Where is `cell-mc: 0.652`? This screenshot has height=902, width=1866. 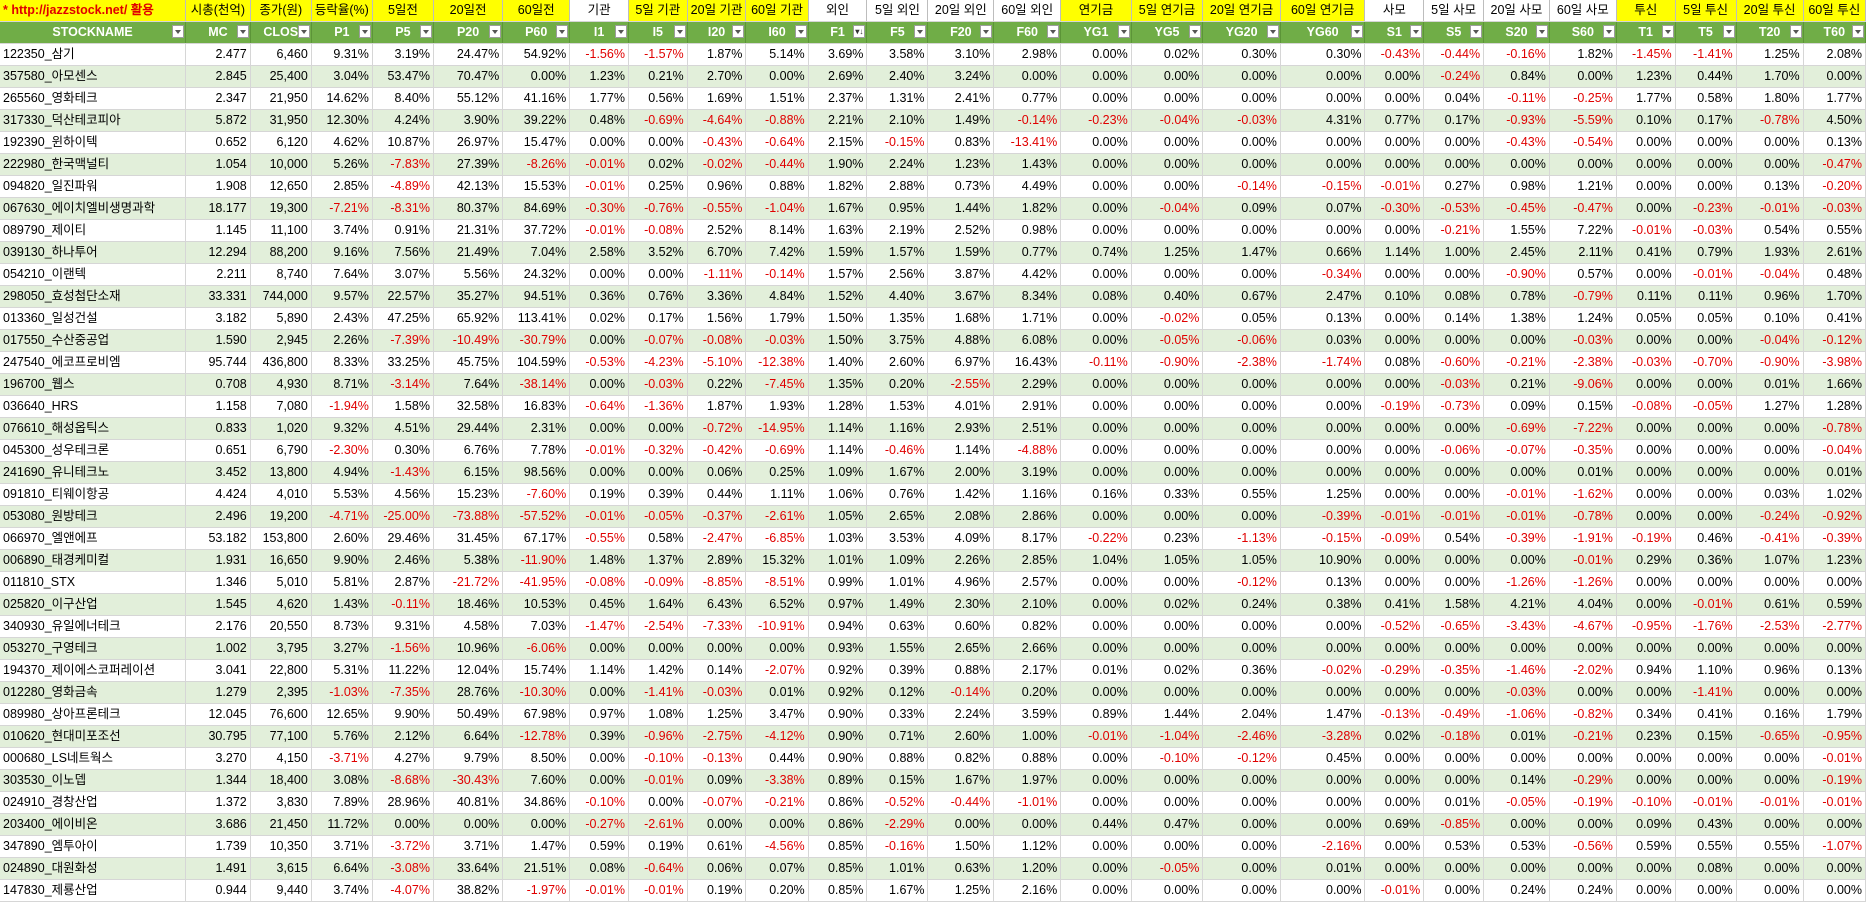 cell-mc: 0.652 is located at coordinates (218, 142).